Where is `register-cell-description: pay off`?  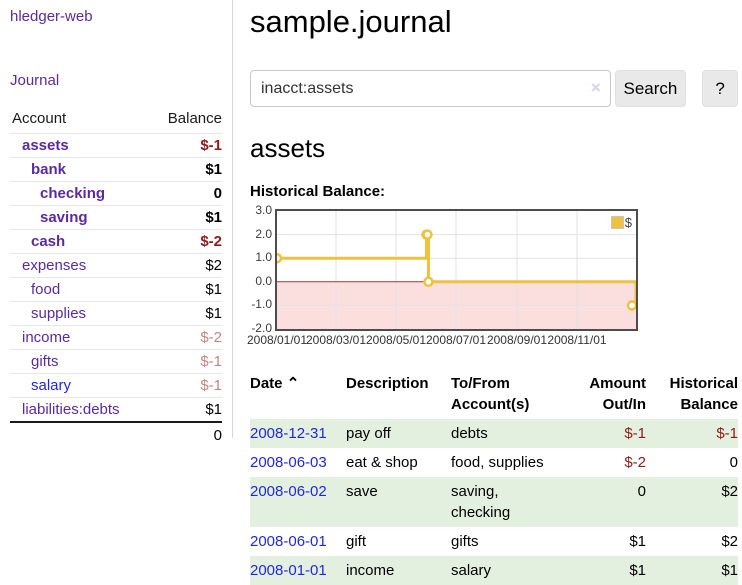 register-cell-description: pay off is located at coordinates (368, 433).